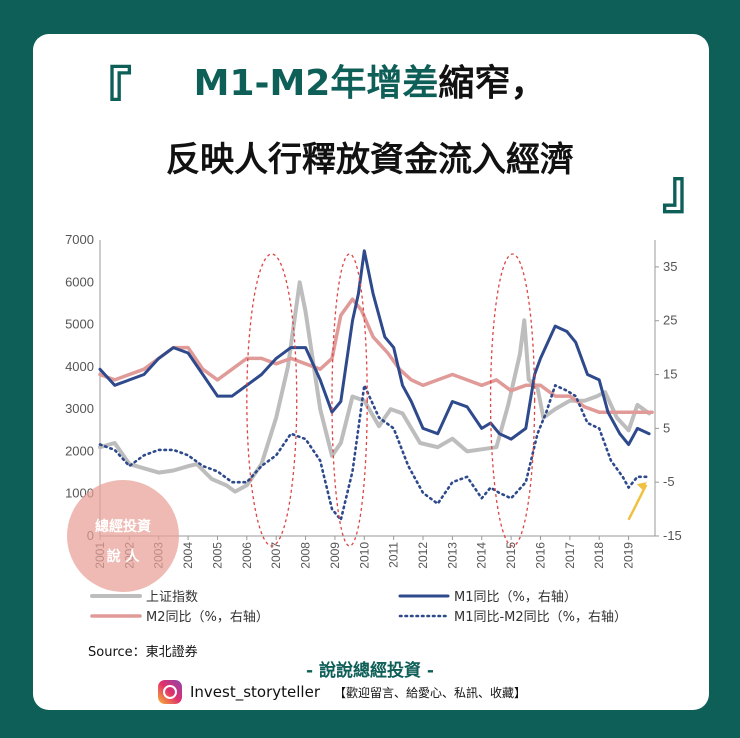 The height and width of the screenshot is (738, 740). I want to click on open-quote-mark: 『, so click(106, 93).